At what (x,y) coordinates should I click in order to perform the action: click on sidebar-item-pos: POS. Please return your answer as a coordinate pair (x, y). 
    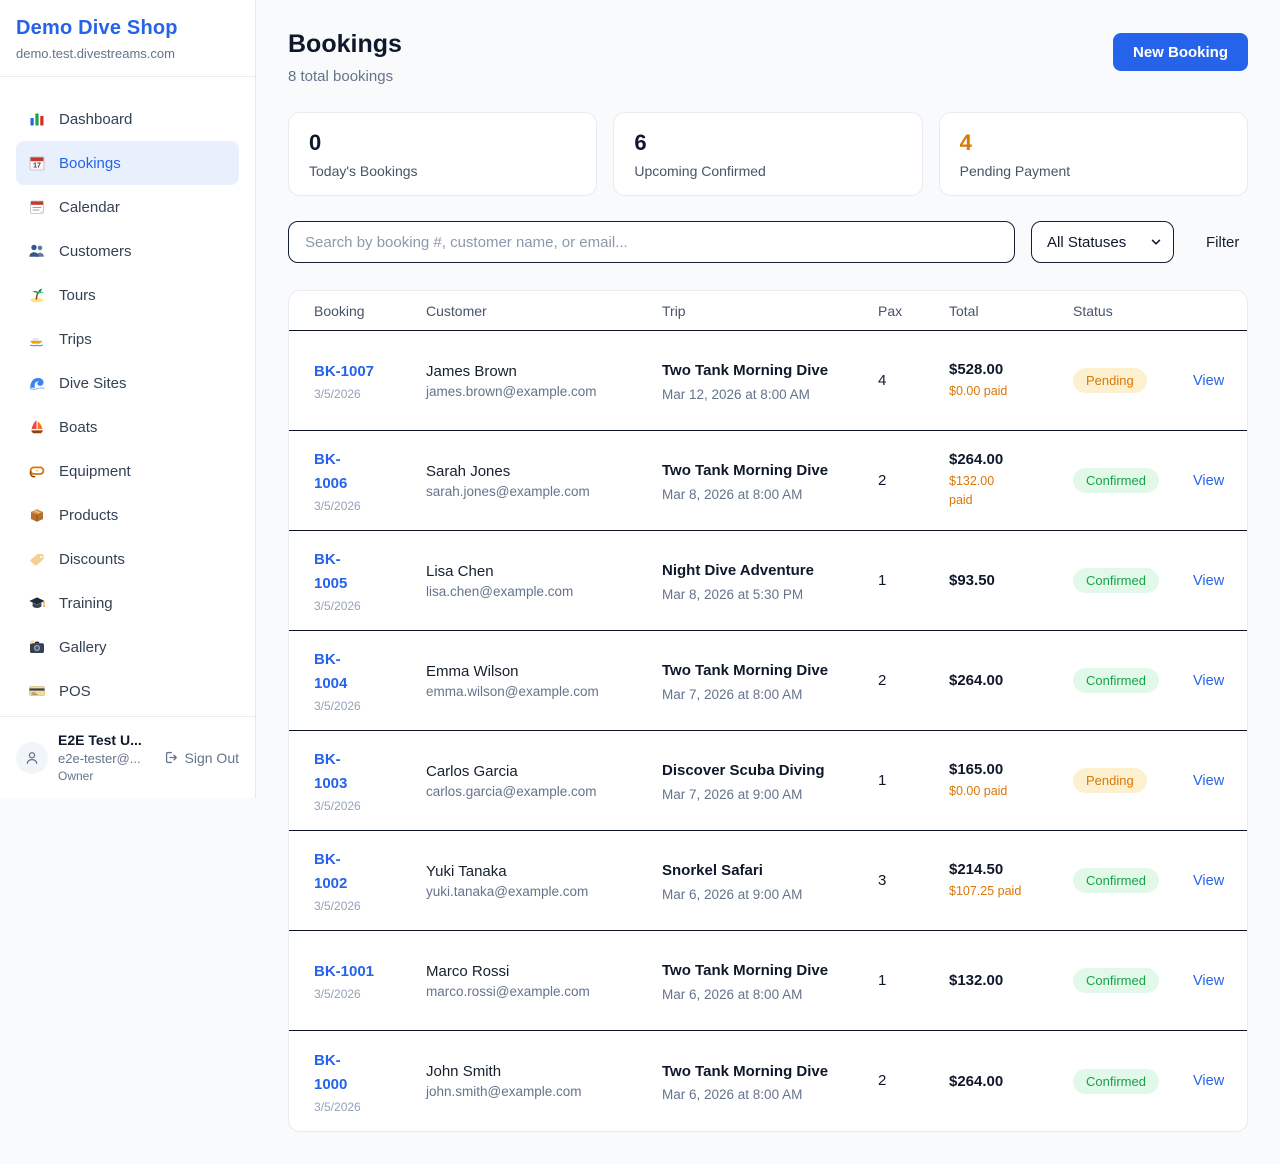
    Looking at the image, I should click on (127, 691).